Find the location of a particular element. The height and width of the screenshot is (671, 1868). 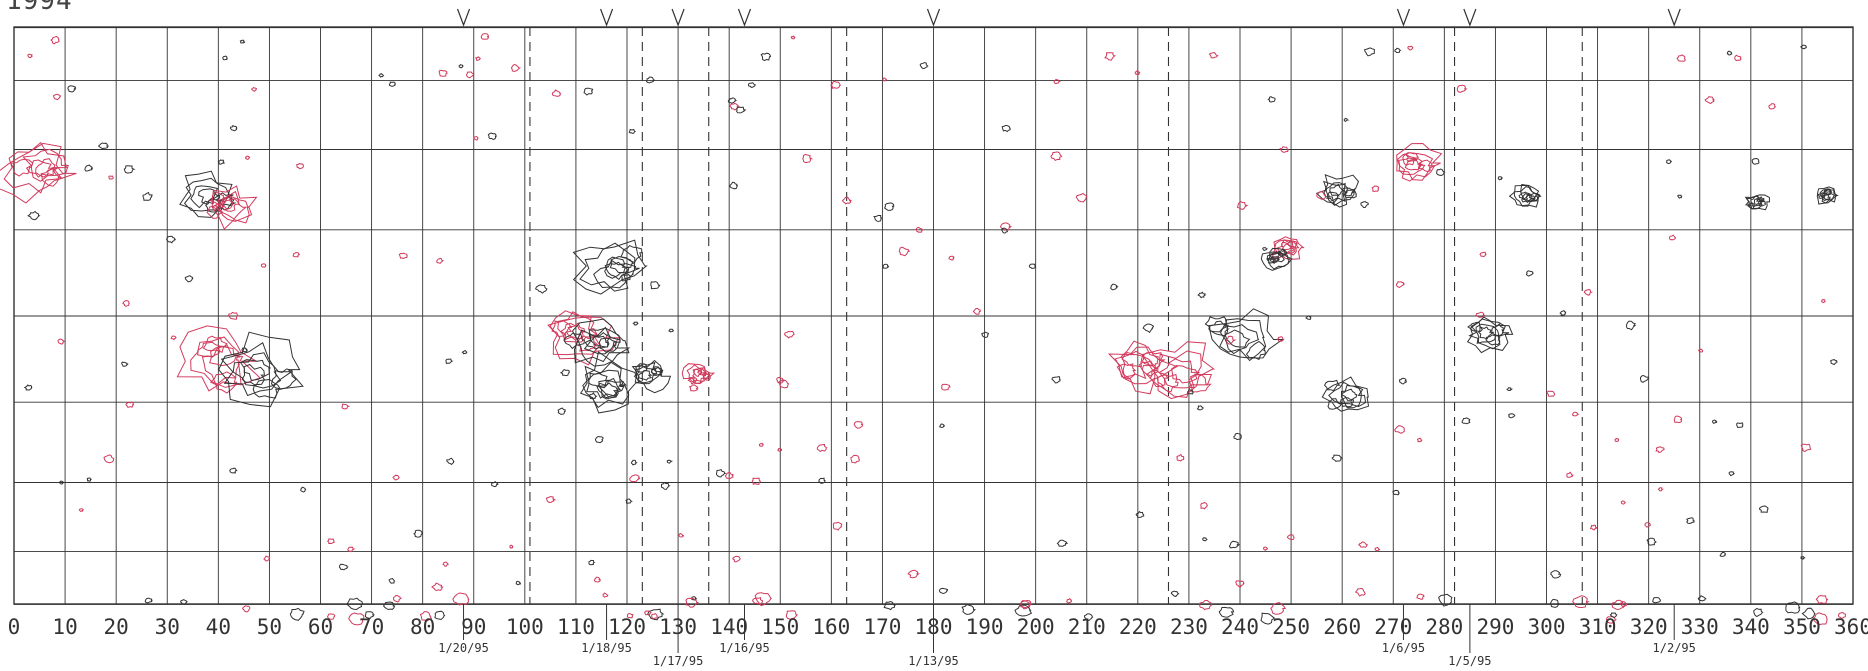

x-tick-label: 40 is located at coordinates (218, 627).